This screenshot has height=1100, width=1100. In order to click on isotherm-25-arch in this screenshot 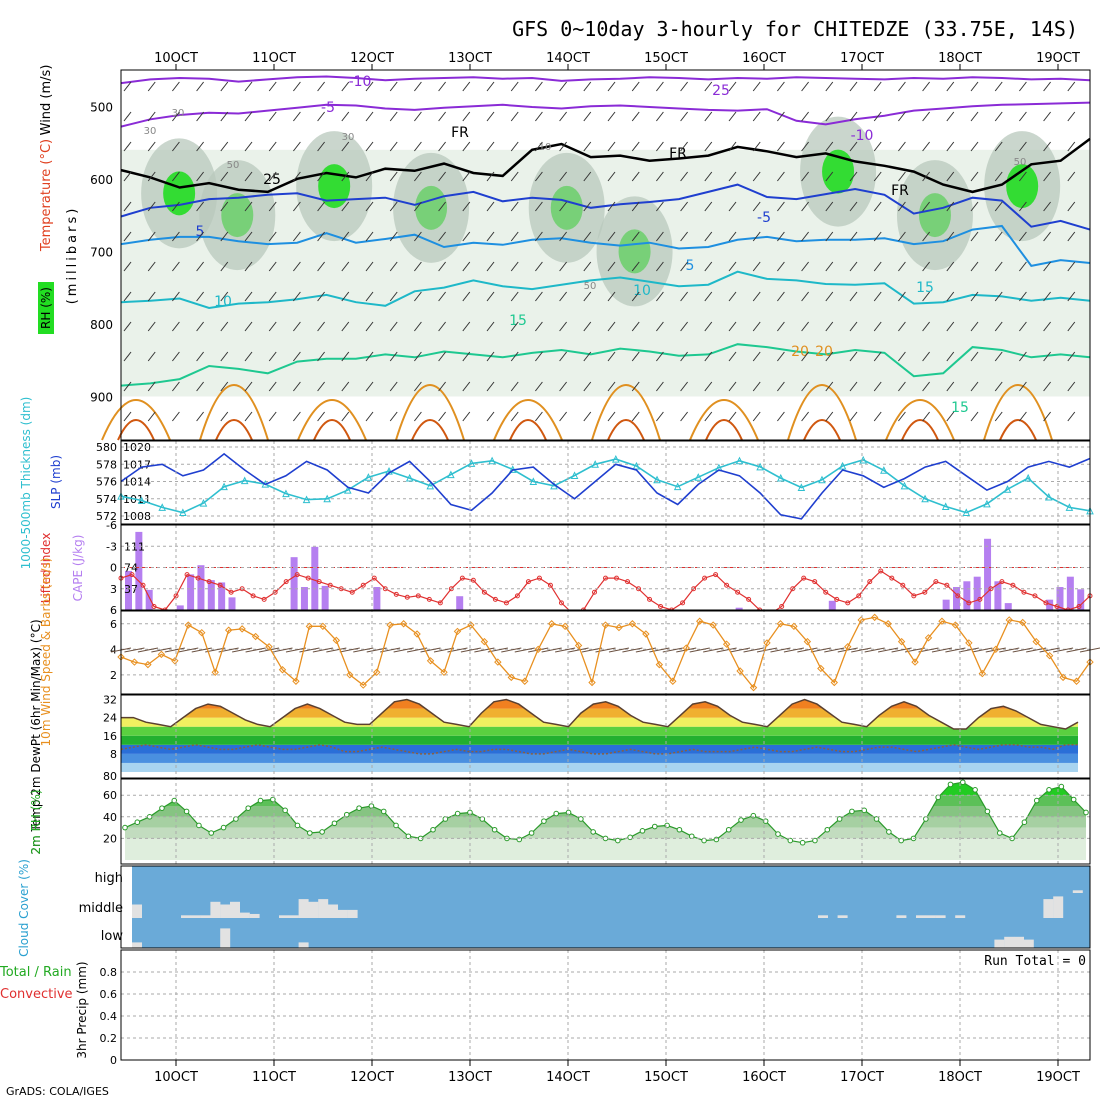, I will do `click(822, 412)`.